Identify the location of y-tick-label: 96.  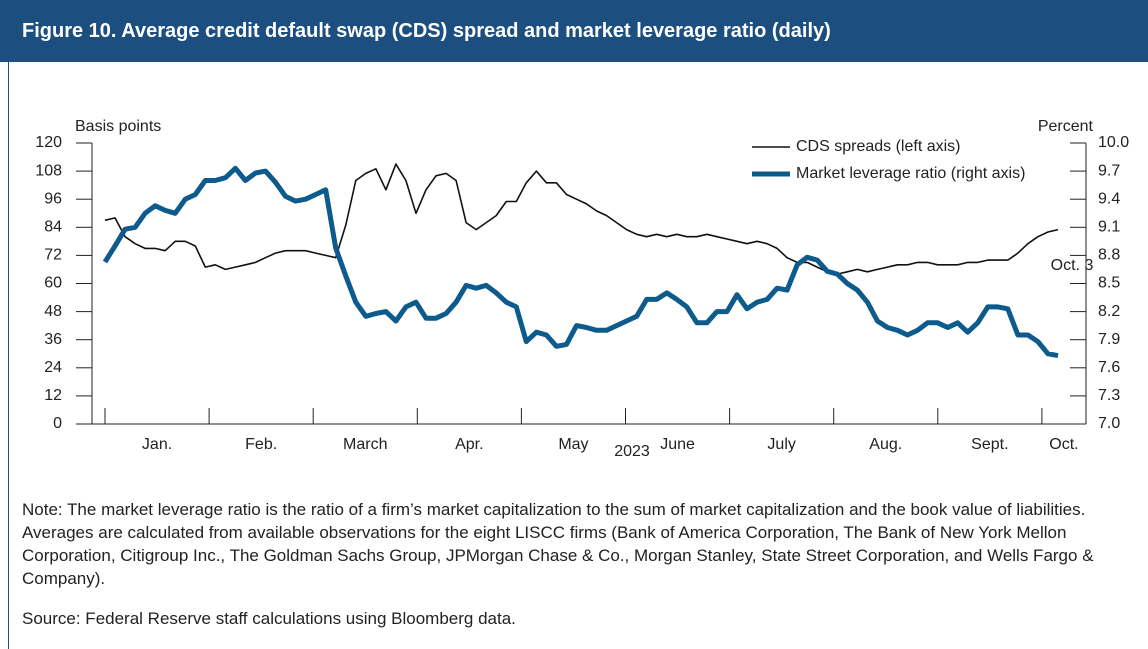
(53, 198).